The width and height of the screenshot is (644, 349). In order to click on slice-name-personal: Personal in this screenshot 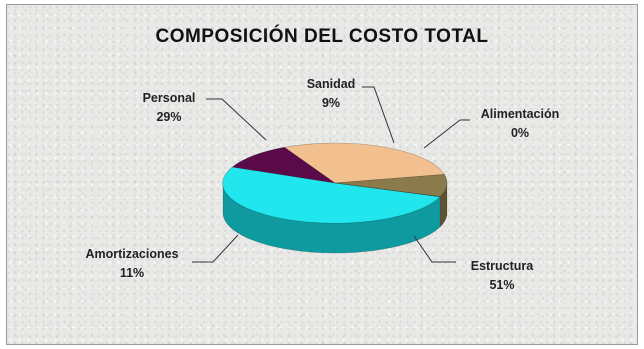, I will do `click(169, 98)`.